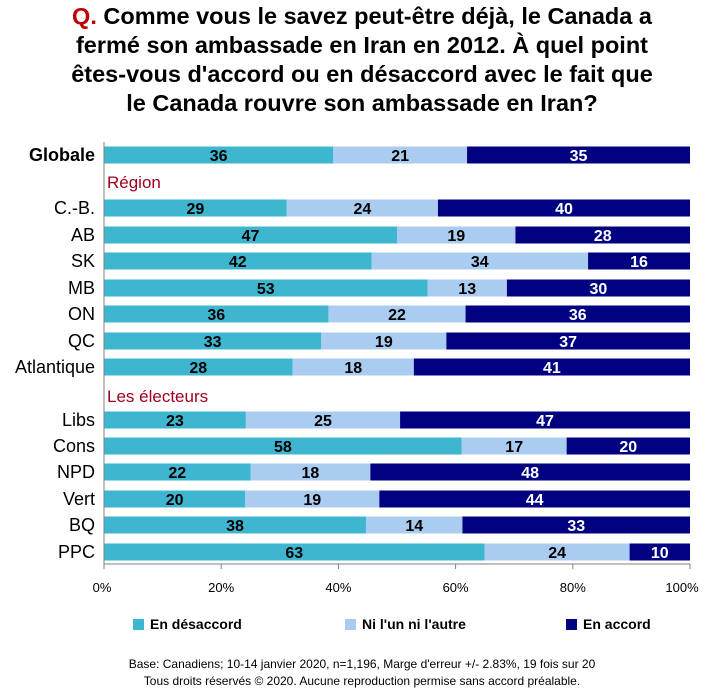  What do you see at coordinates (195, 209) in the screenshot?
I see `data-label: 29` at bounding box center [195, 209].